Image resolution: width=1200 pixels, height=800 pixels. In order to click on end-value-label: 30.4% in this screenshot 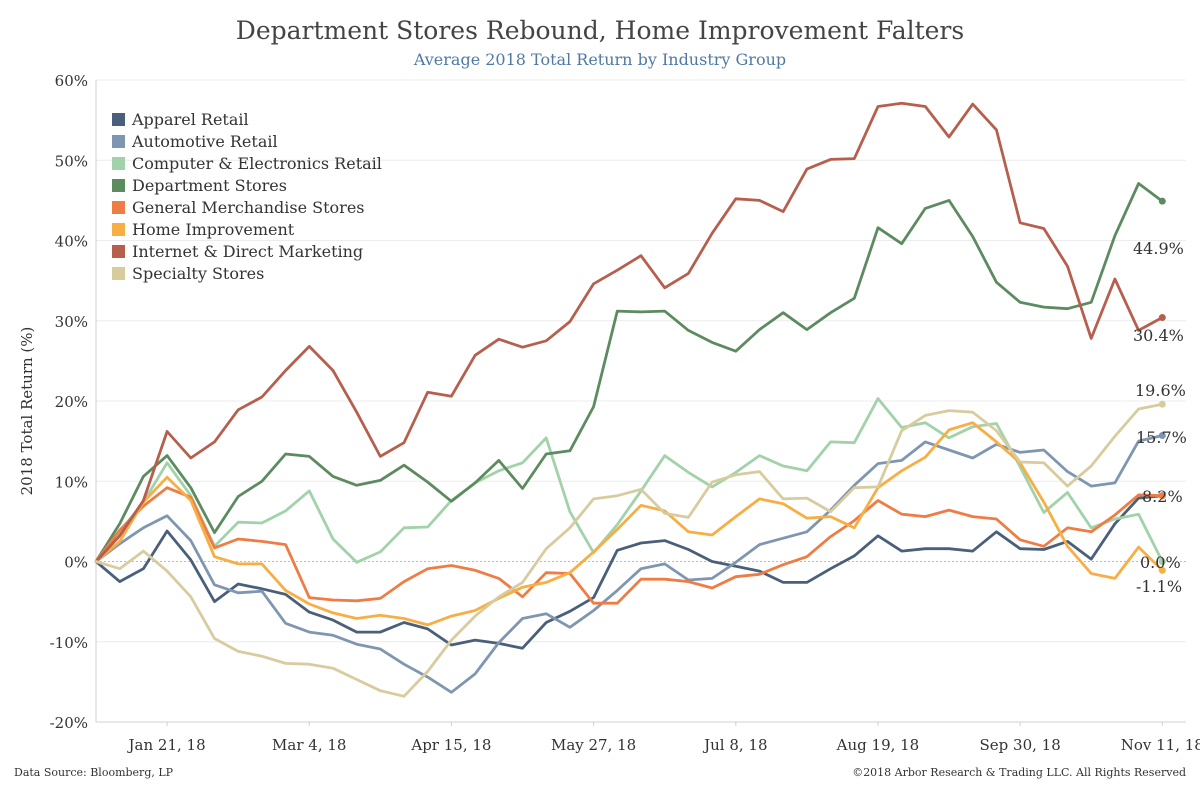, I will do `click(1158, 335)`.